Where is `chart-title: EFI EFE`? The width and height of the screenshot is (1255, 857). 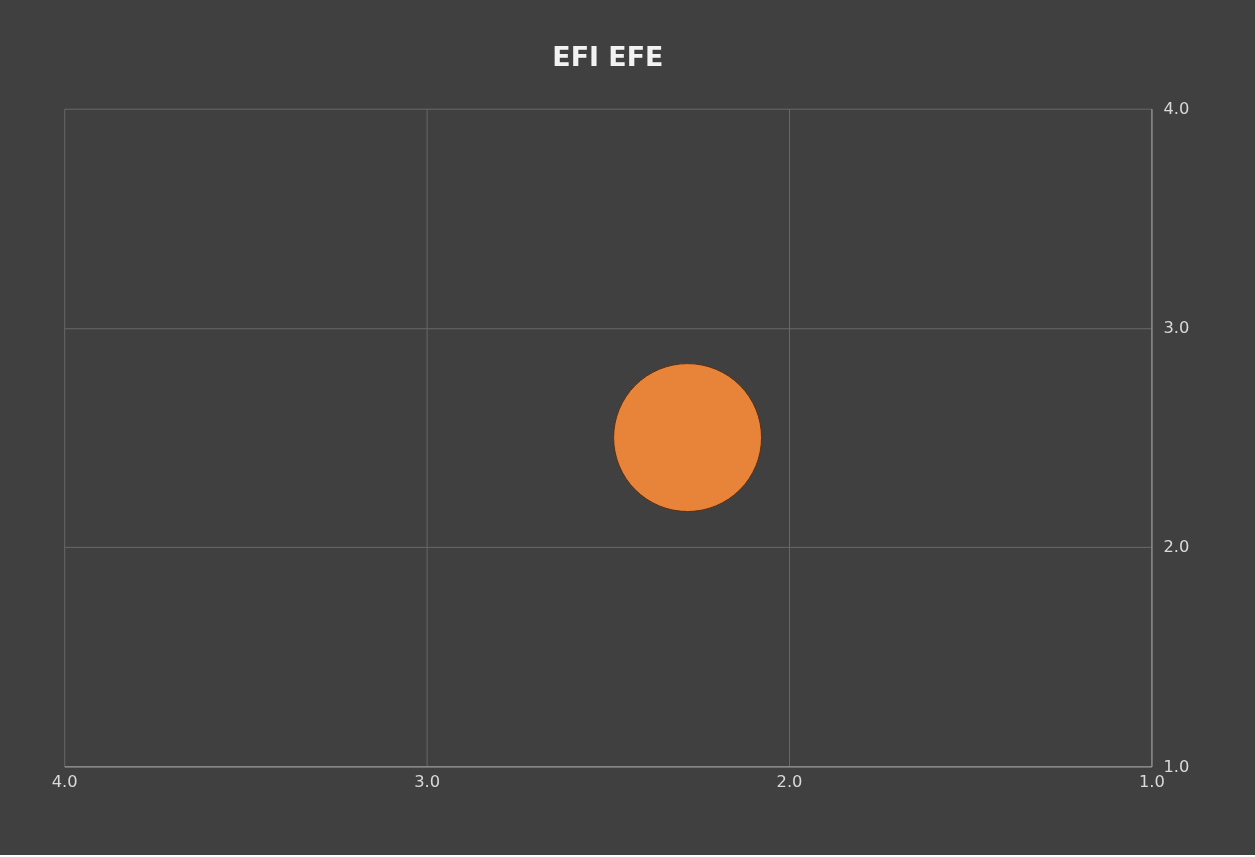 chart-title: EFI EFE is located at coordinates (608, 56).